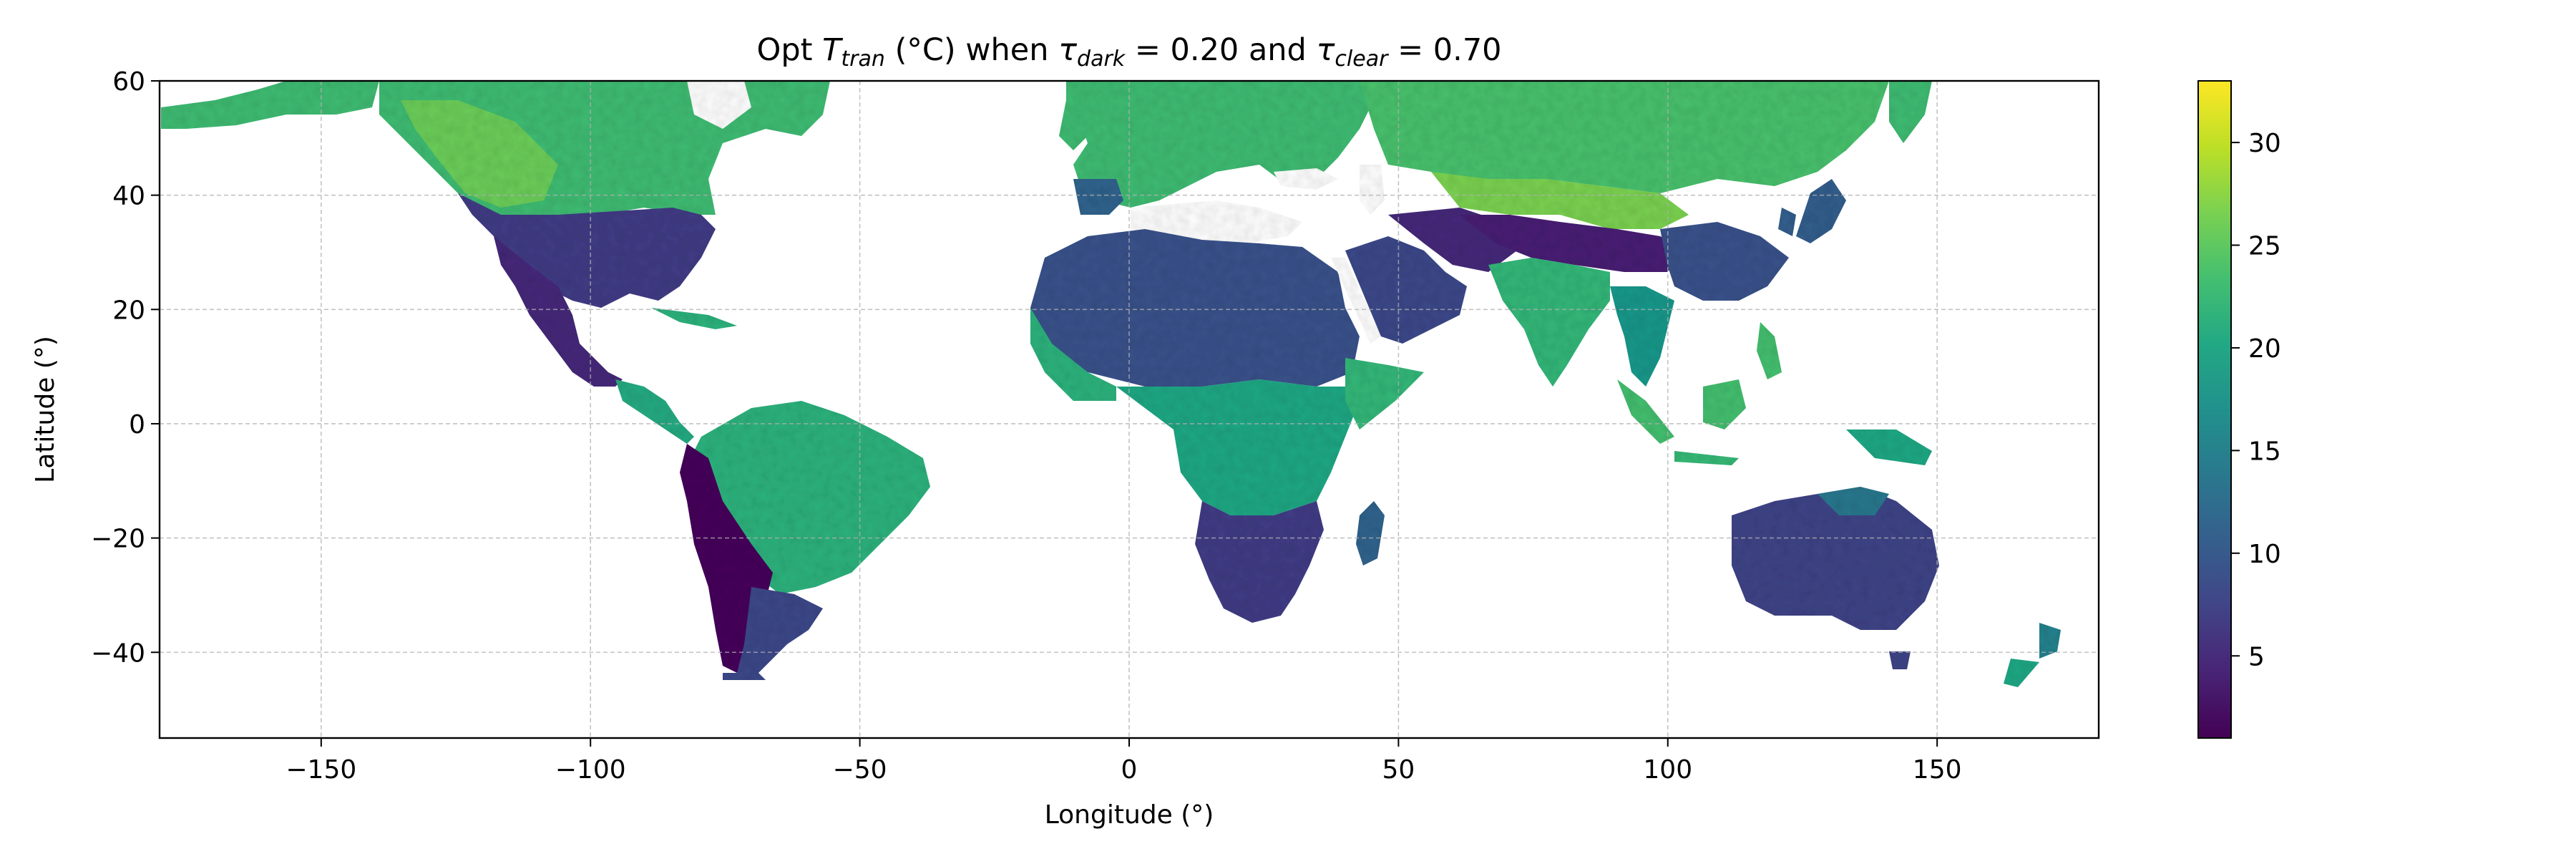 The image size is (2576, 859). What do you see at coordinates (1574, 243) in the screenshot?
I see `tibet` at bounding box center [1574, 243].